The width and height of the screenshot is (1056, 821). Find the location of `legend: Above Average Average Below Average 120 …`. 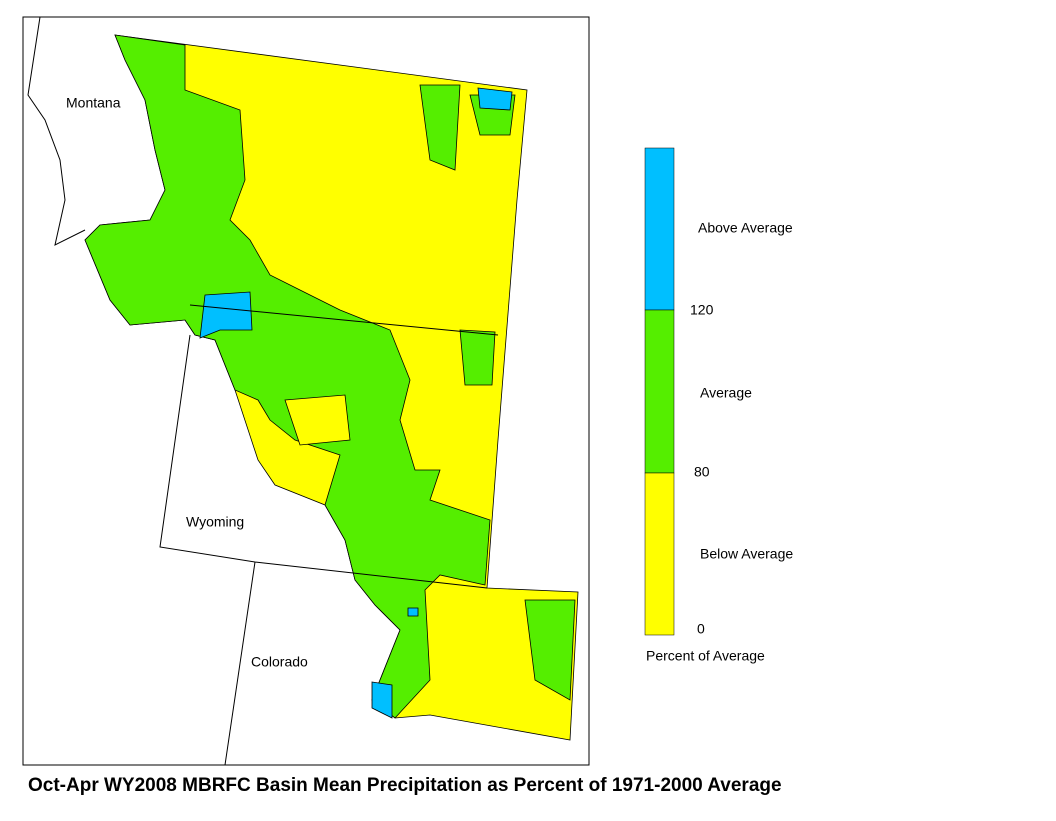

legend: Above Average Average Below Average 120 … is located at coordinates (718, 405).